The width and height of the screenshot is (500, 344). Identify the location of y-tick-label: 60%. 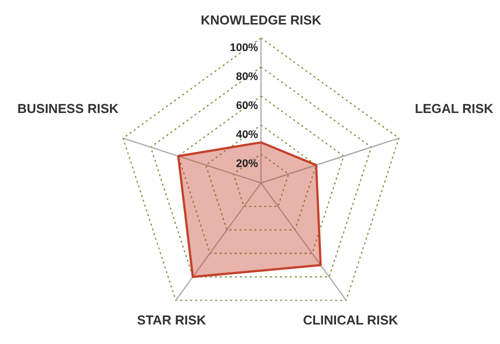
(247, 106).